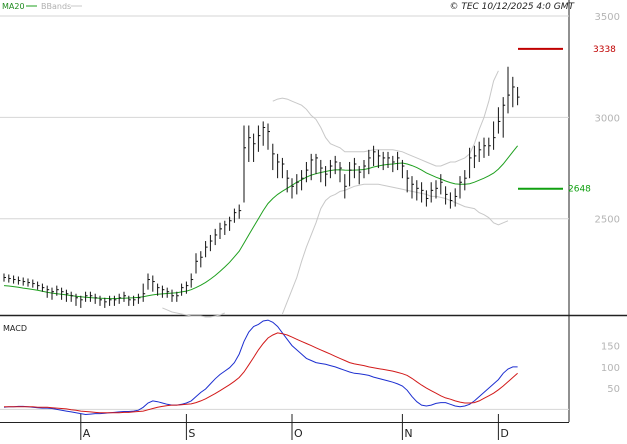 The width and height of the screenshot is (627, 444). What do you see at coordinates (87, 433) in the screenshot?
I see `x-tick-label: A` at bounding box center [87, 433].